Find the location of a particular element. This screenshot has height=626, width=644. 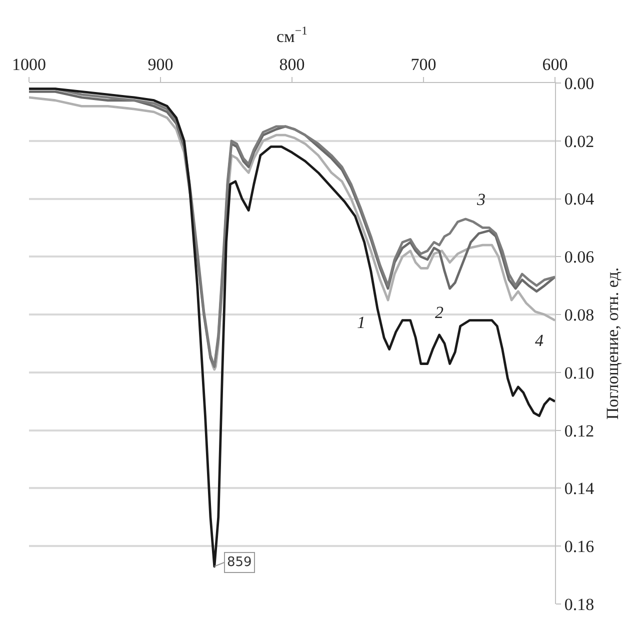

series-label: 1 is located at coordinates (361, 322).